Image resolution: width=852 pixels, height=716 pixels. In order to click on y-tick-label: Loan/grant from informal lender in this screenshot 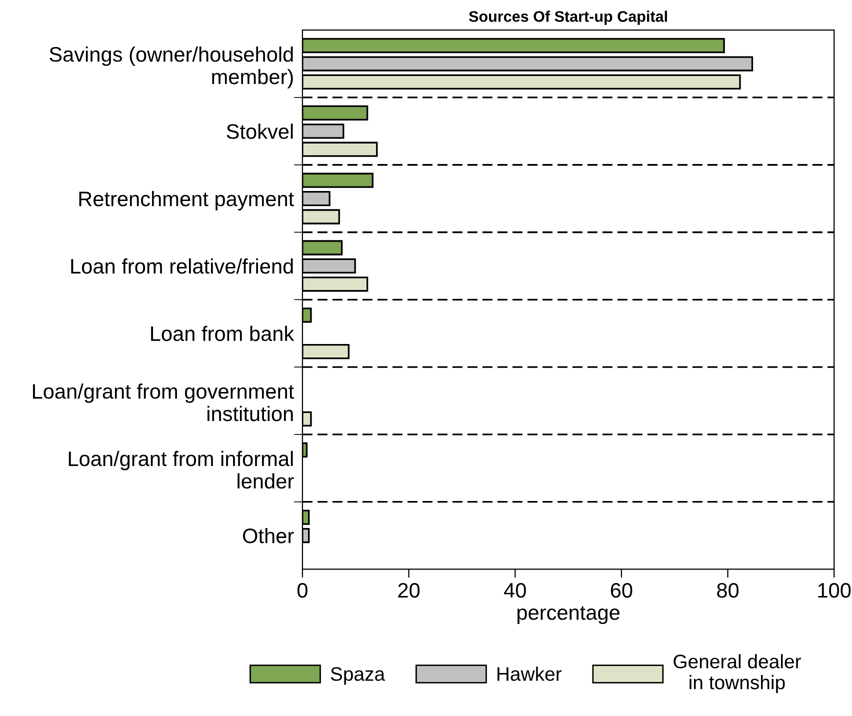, I will do `click(181, 469)`.